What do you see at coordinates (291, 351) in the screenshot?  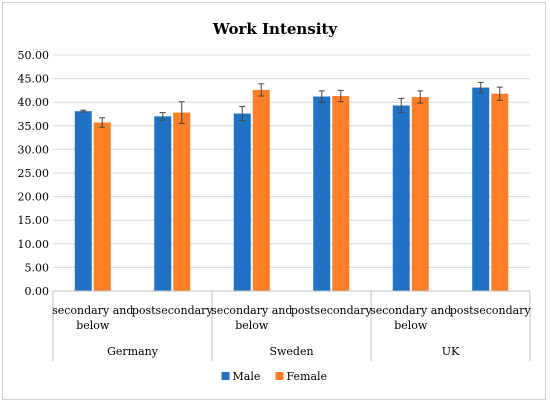 I see `group-label: Sweden` at bounding box center [291, 351].